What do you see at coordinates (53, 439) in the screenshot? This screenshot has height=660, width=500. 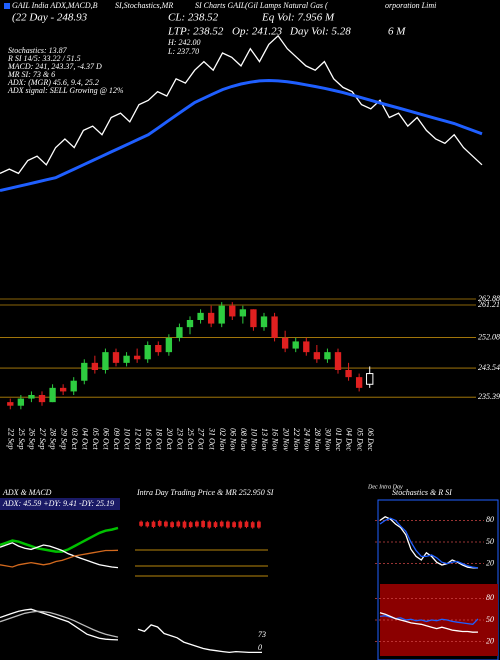 I see `x-tick-label: 28 Sep` at bounding box center [53, 439].